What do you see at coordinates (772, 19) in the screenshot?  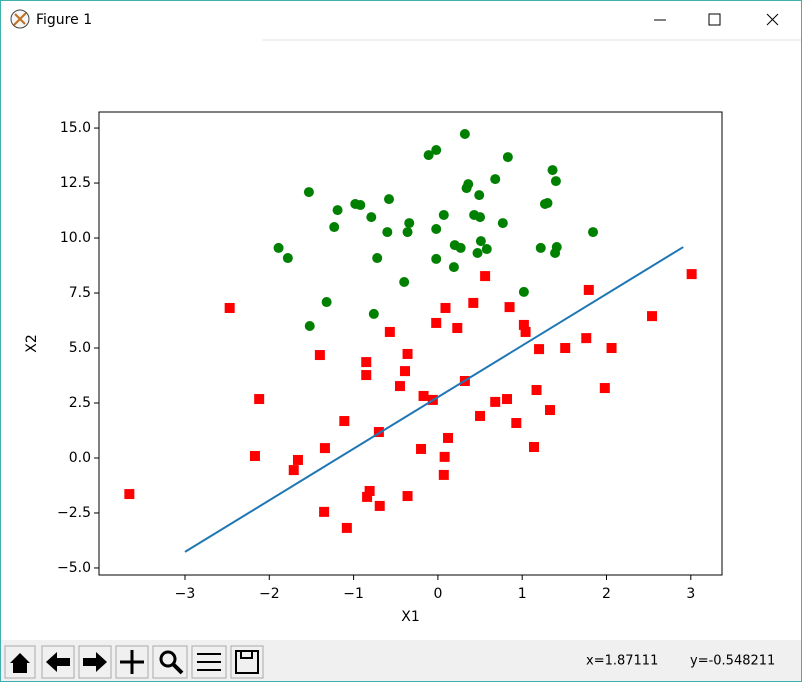 I see `close-button` at bounding box center [772, 19].